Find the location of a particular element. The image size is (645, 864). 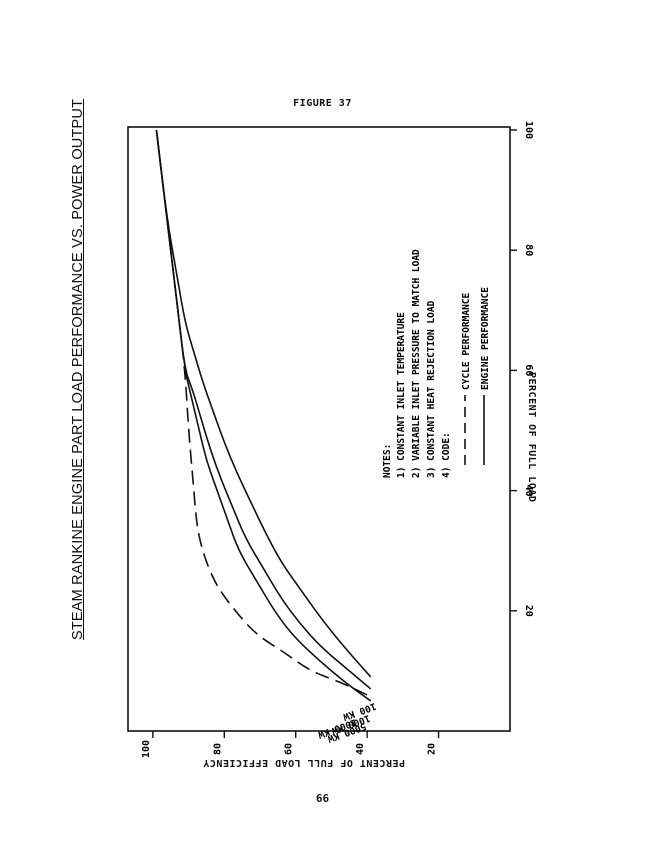

x-tick-label: 20 is located at coordinates (528, 611).